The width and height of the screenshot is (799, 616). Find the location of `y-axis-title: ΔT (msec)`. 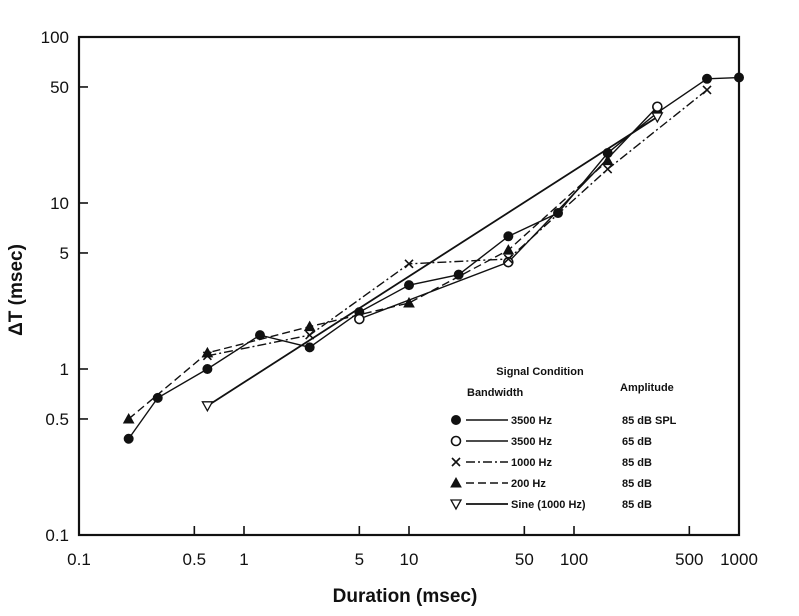

y-axis-title: ΔT (msec) is located at coordinates (16, 290).